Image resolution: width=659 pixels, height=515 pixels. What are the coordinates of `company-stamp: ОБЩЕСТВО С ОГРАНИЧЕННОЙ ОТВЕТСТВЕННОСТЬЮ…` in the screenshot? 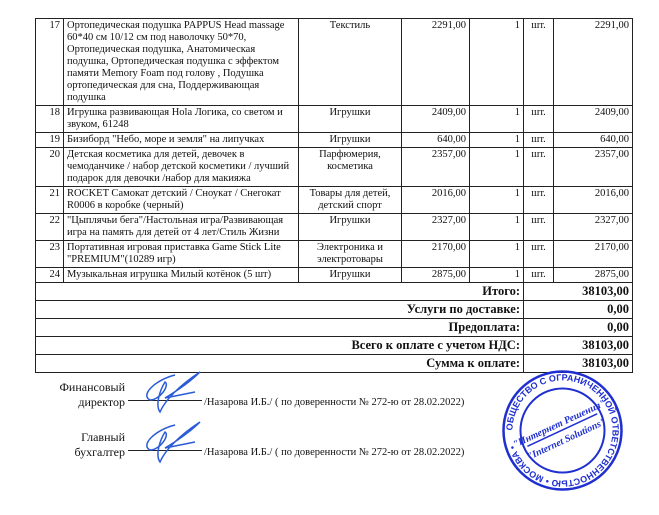 It's located at (562, 430).